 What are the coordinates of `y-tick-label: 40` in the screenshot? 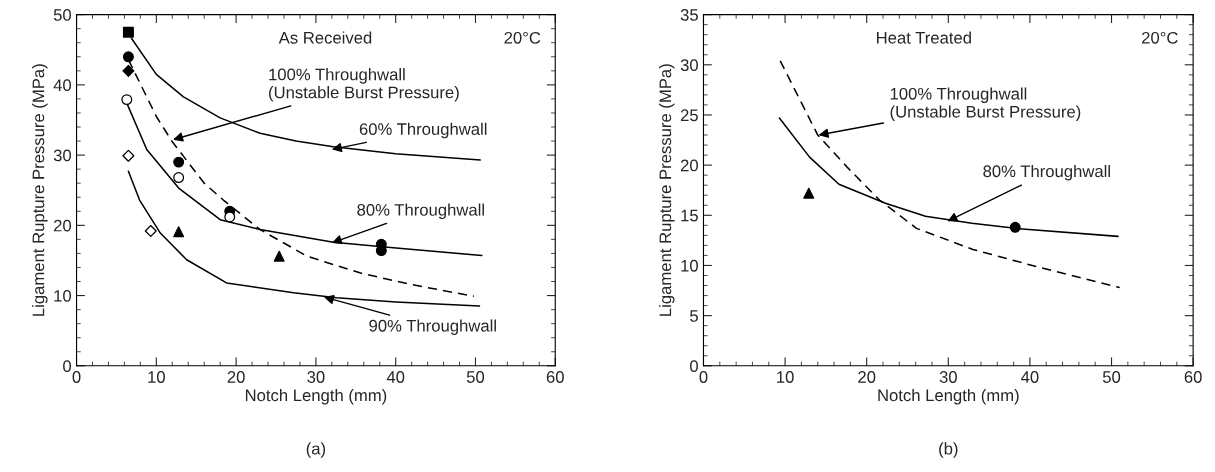 It's located at (62, 85).